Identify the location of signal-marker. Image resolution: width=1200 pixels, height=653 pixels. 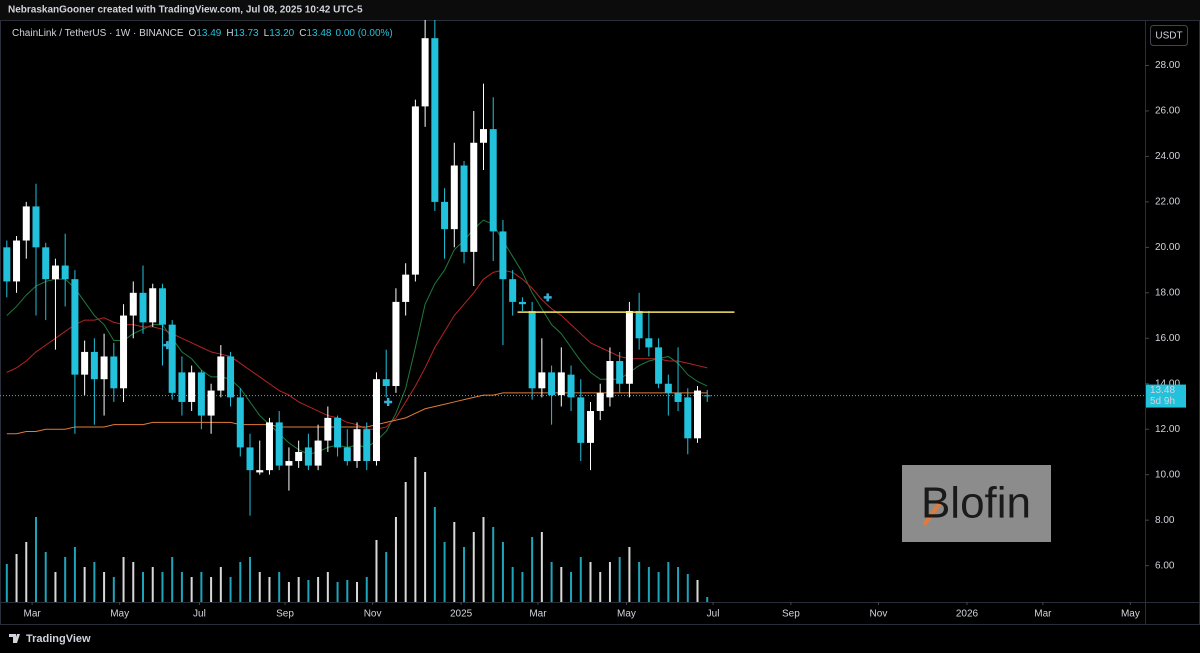
(547, 297).